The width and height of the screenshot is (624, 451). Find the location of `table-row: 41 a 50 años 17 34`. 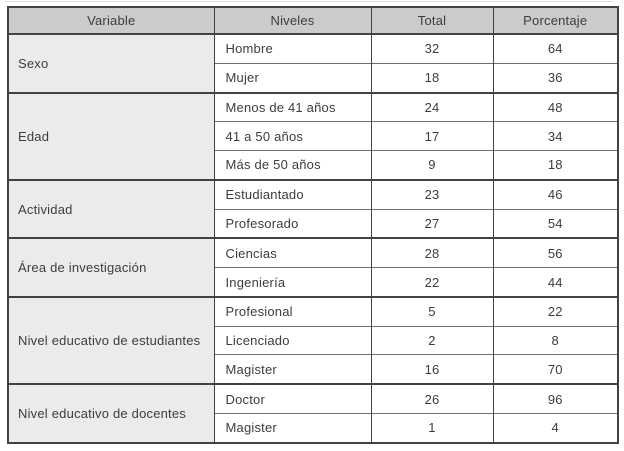

table-row: 41 a 50 años 17 34 is located at coordinates (313, 136).